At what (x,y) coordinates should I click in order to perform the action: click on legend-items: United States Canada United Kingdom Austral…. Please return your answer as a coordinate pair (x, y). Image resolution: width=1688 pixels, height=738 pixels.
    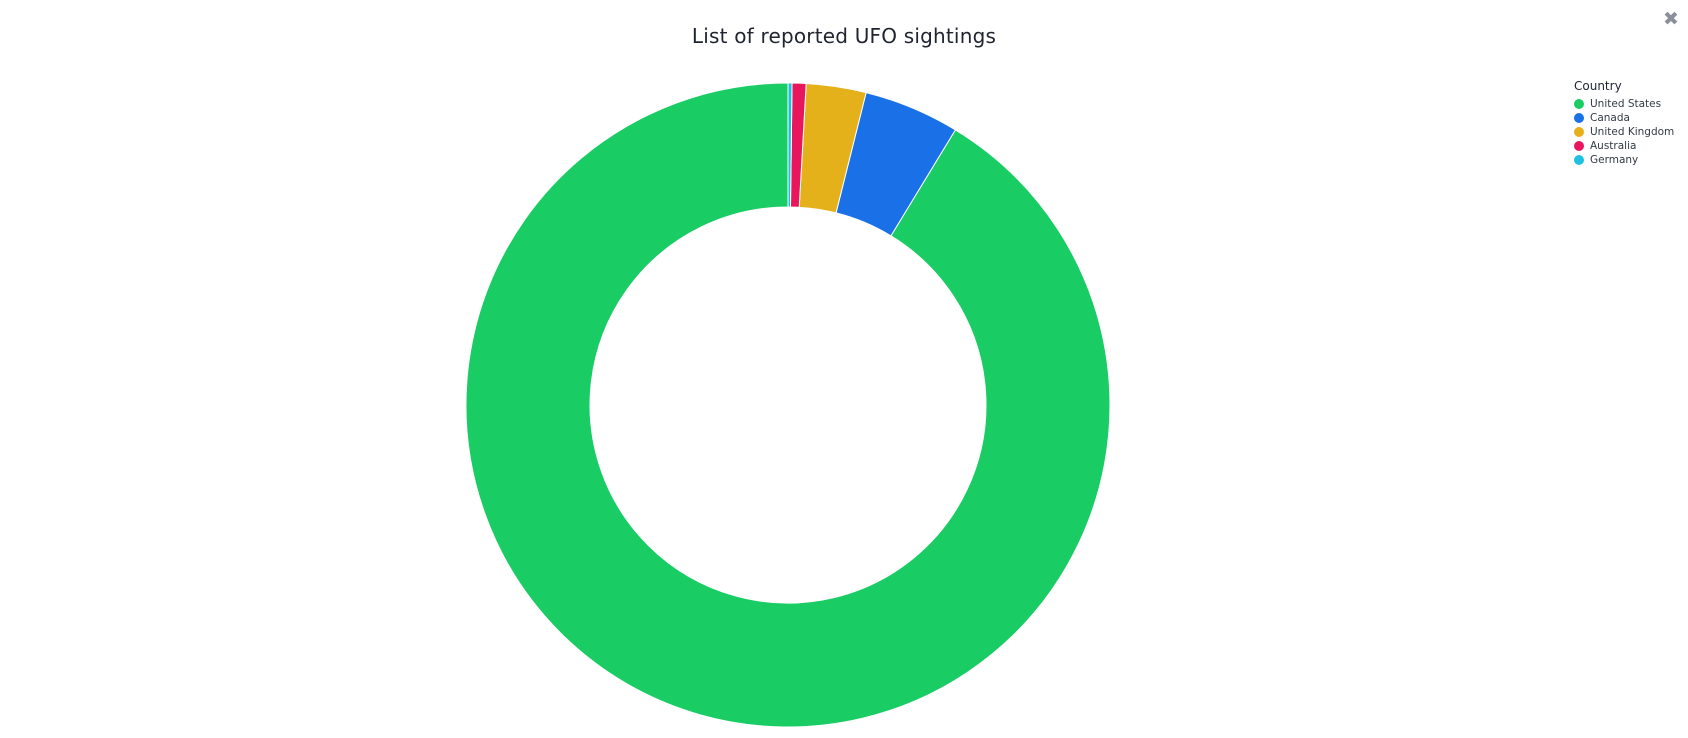
    Looking at the image, I should click on (1629, 132).